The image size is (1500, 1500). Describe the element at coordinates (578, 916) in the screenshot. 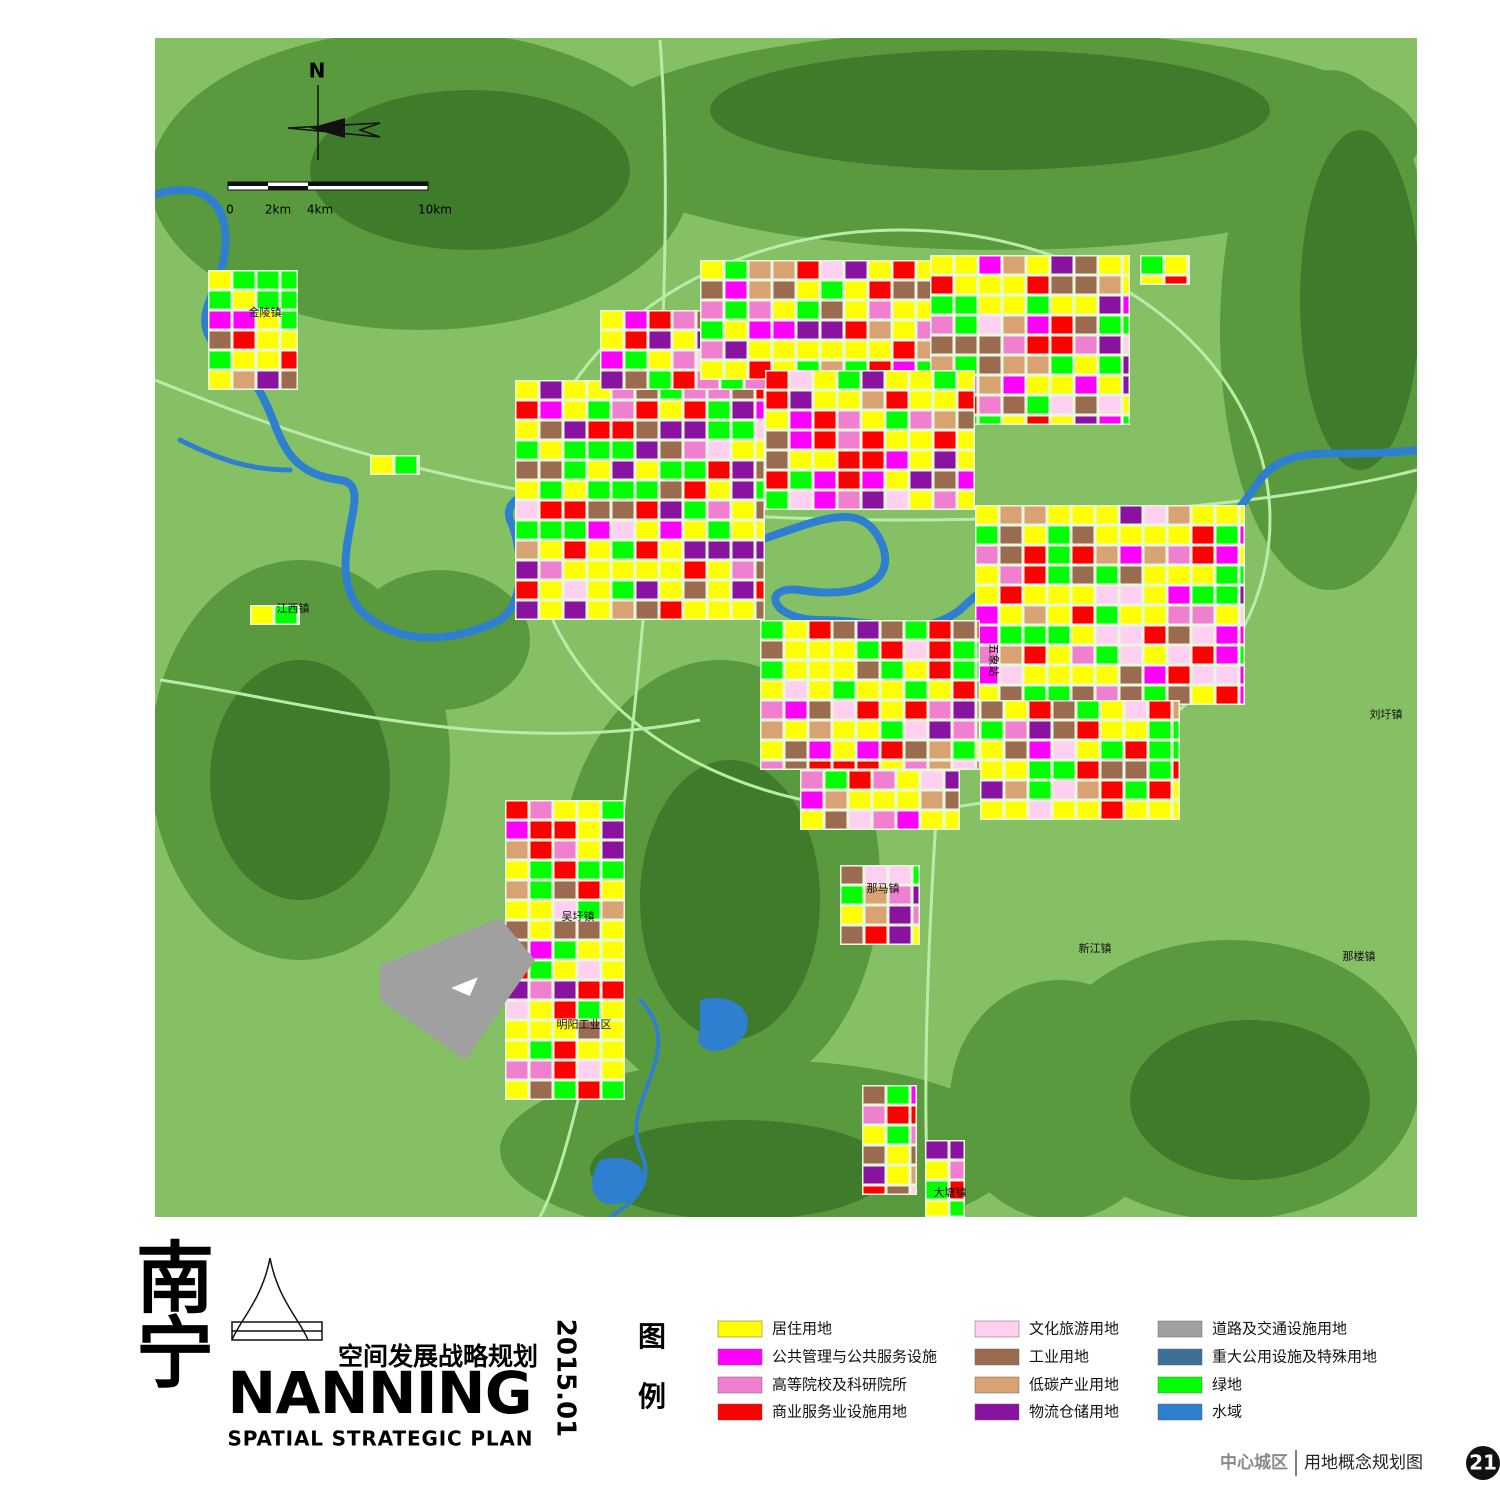

I see `place-label: 吴圩镇` at that location.